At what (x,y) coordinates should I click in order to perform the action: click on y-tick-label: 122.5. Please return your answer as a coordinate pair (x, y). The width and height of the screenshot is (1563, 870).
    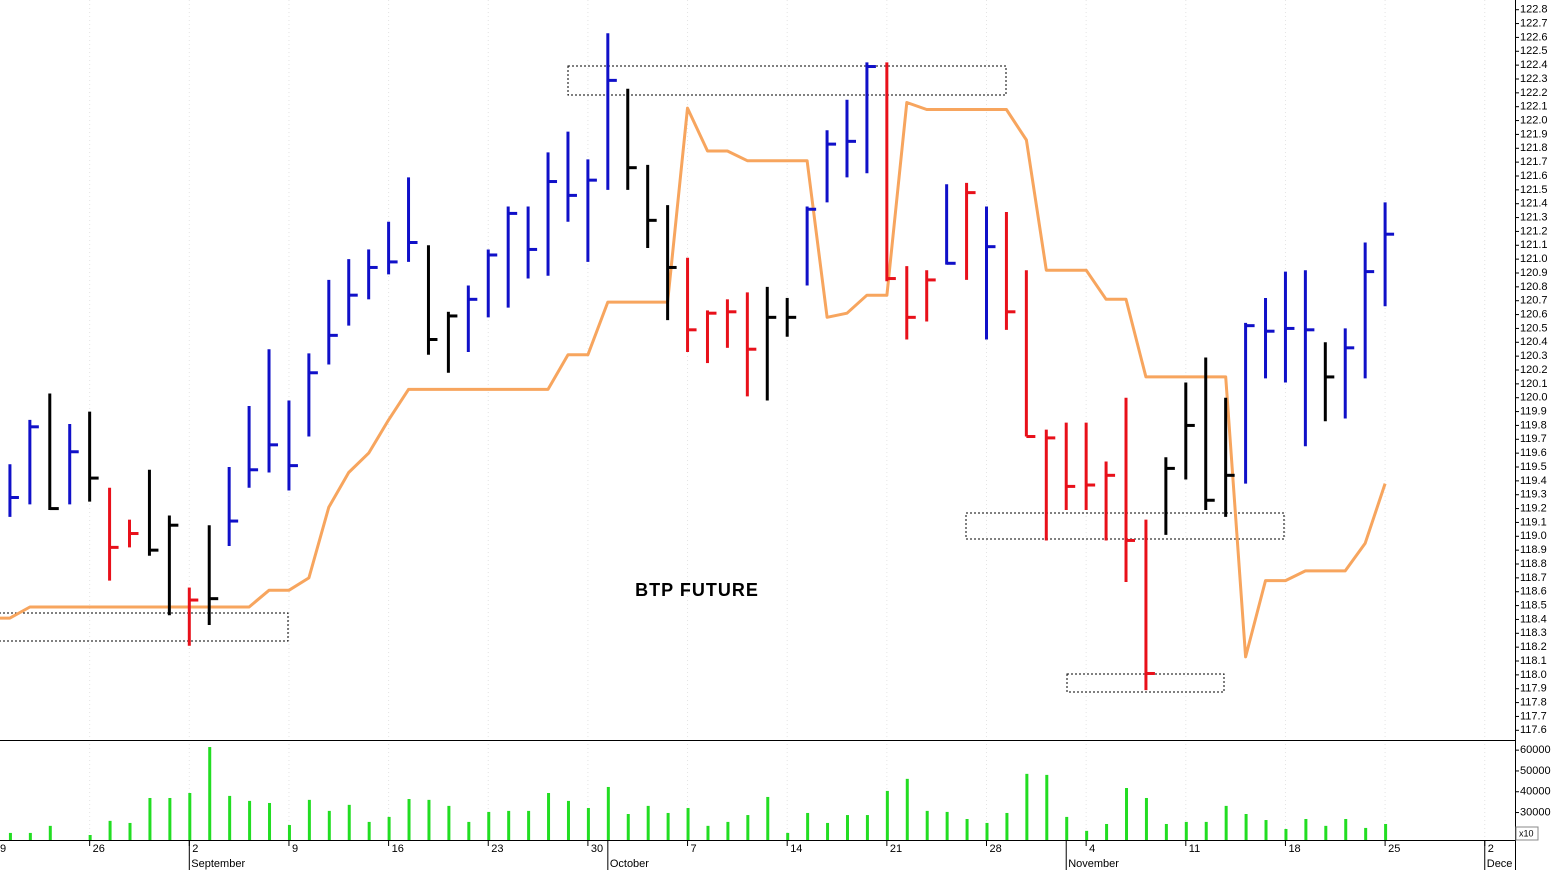
    Looking at the image, I should click on (1534, 51).